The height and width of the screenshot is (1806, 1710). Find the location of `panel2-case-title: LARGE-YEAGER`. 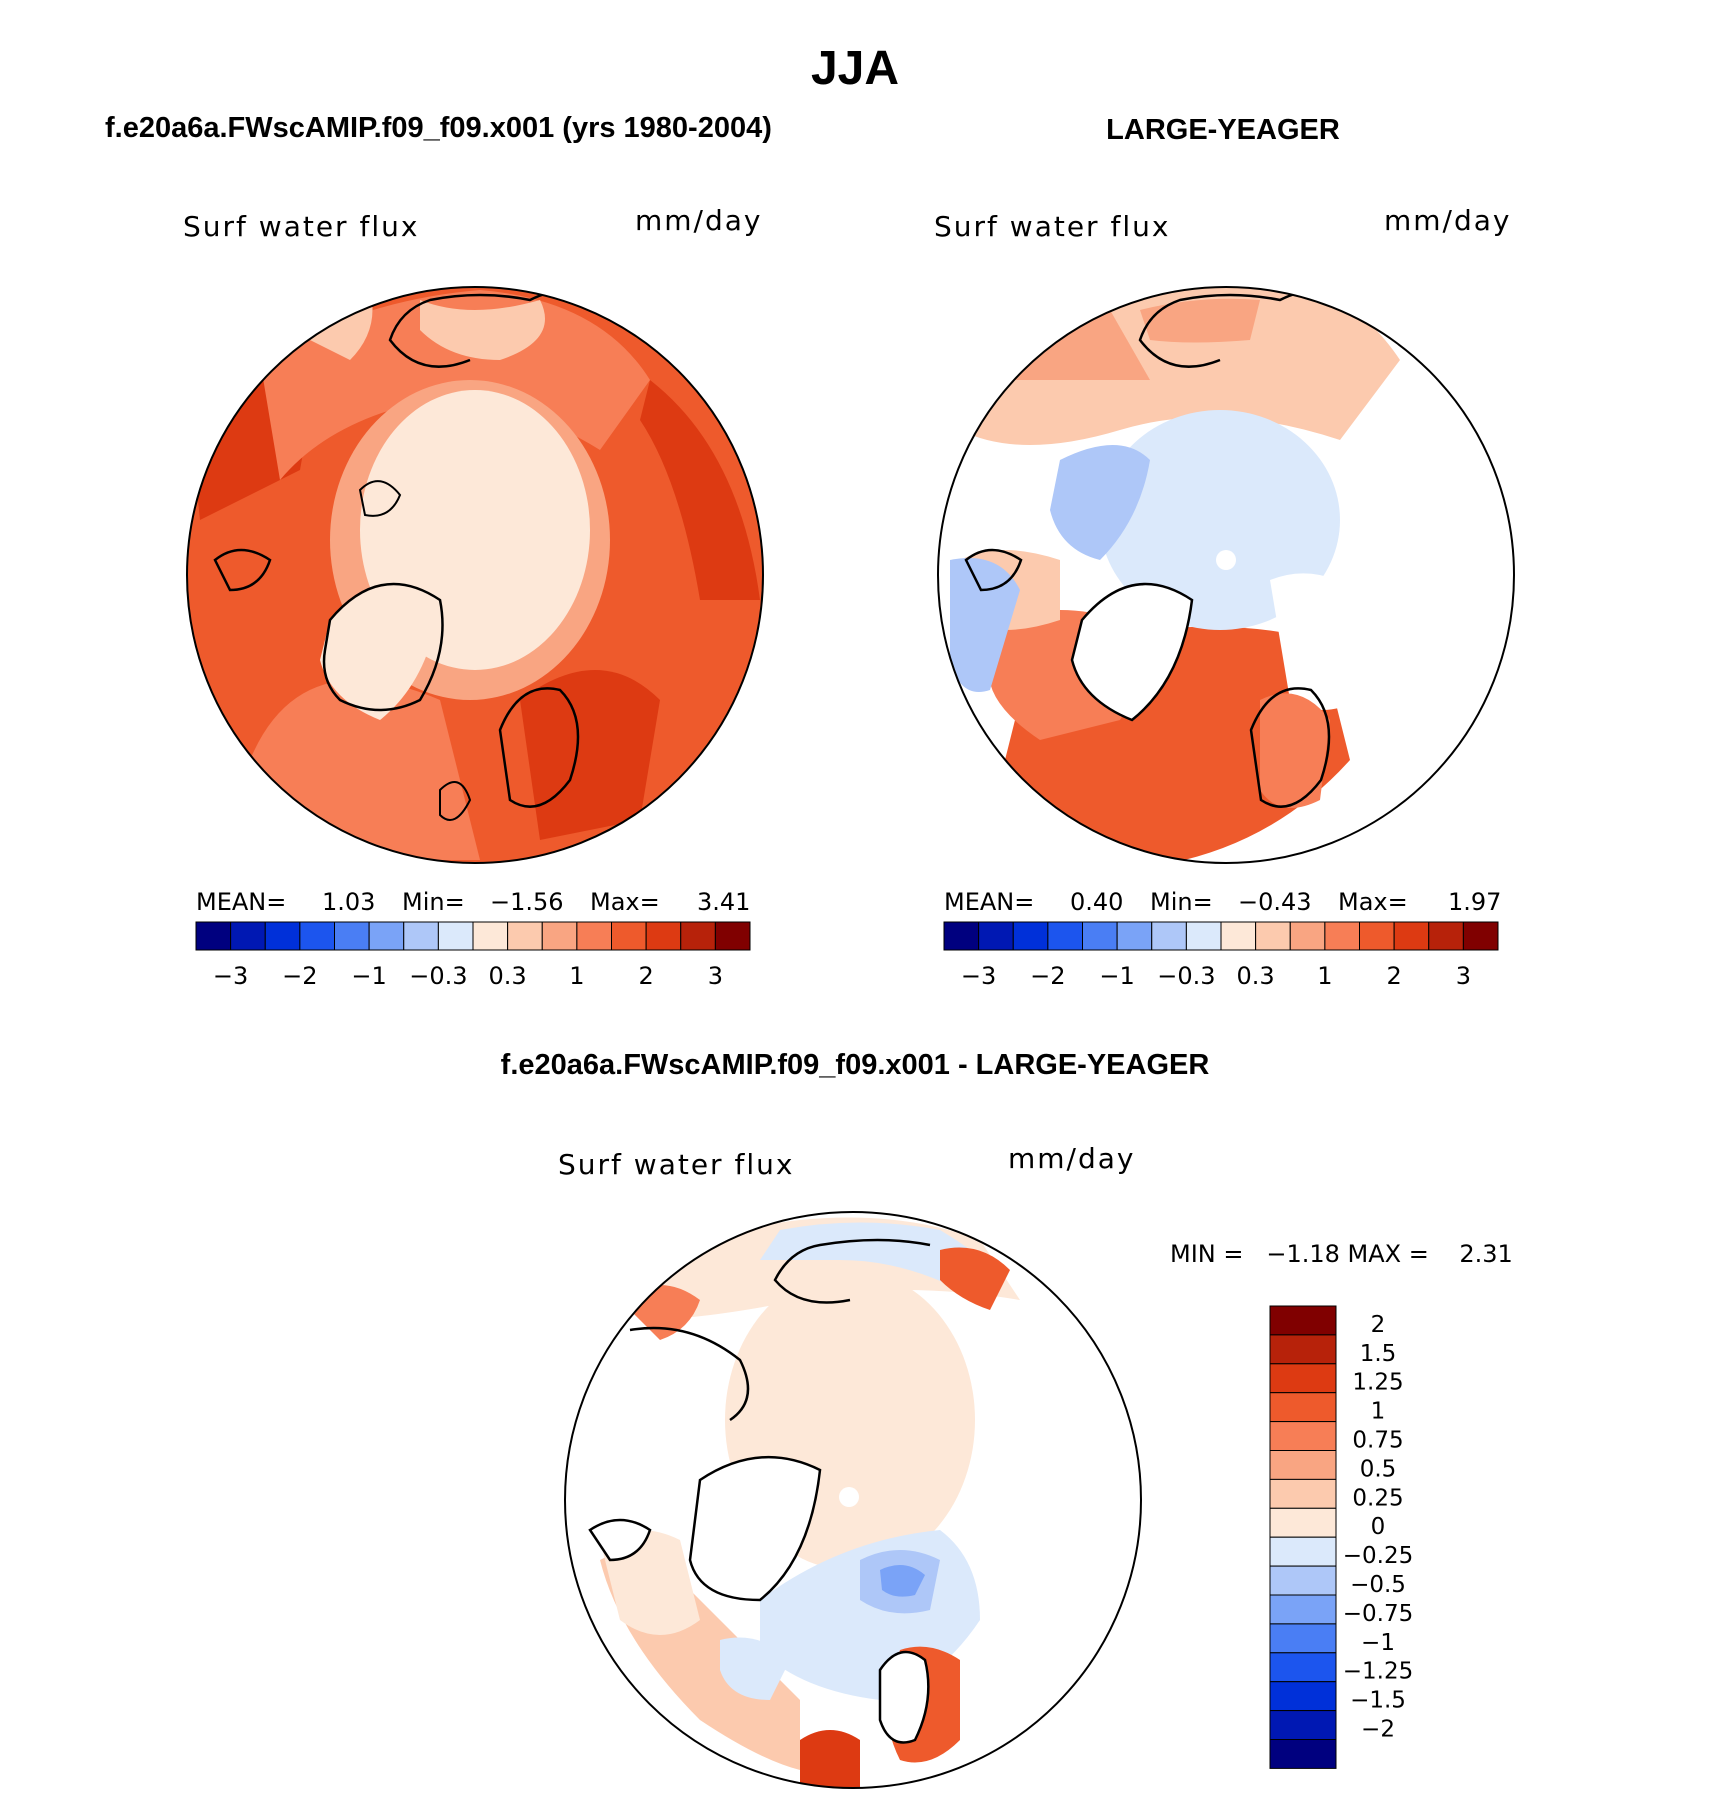

panel2-case-title: LARGE-YEAGER is located at coordinates (1223, 130).